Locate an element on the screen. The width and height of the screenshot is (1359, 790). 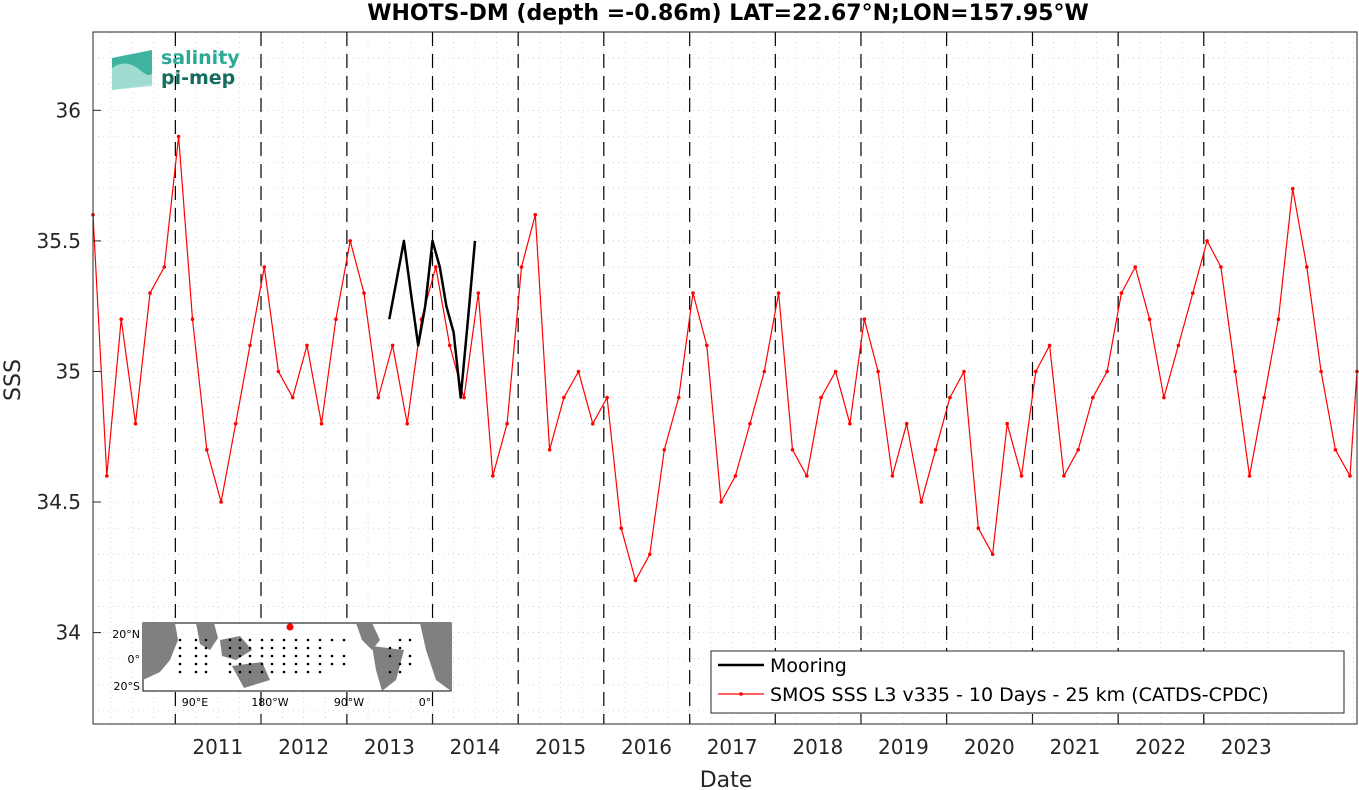
inset-land-central-america is located at coordinates (368, 636).